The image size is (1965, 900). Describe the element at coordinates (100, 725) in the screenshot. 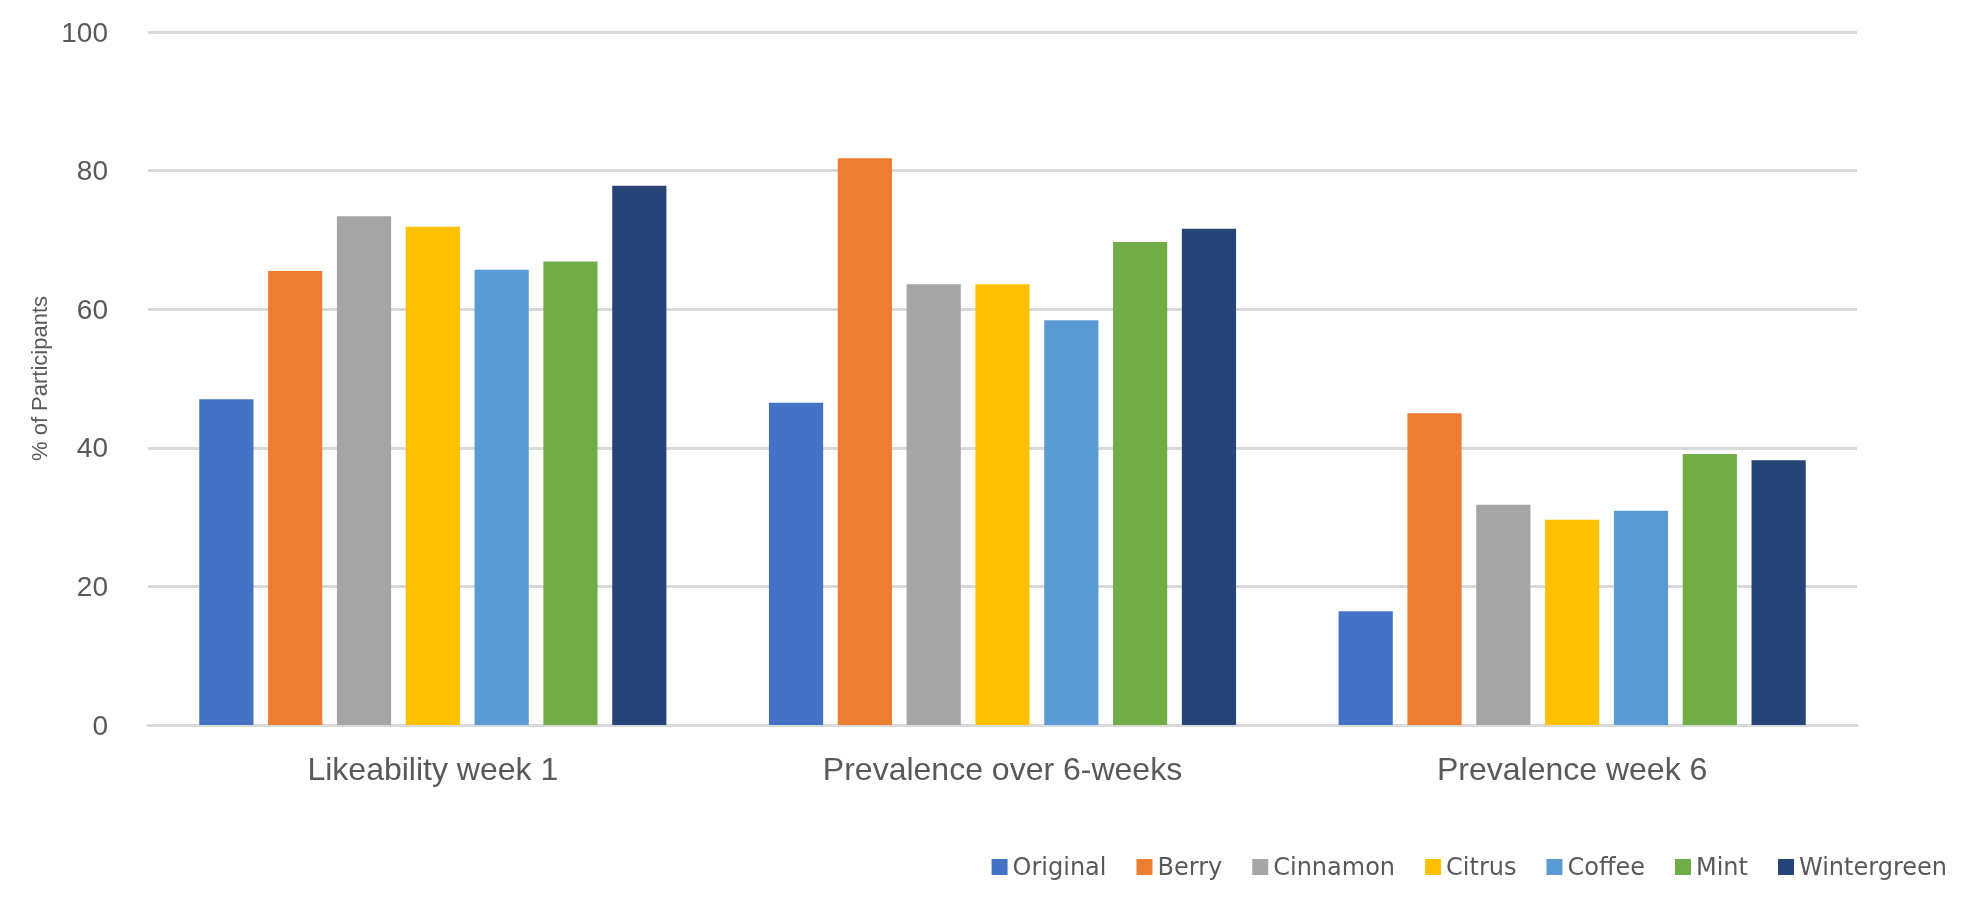

I see `y-tick-label: 0` at that location.